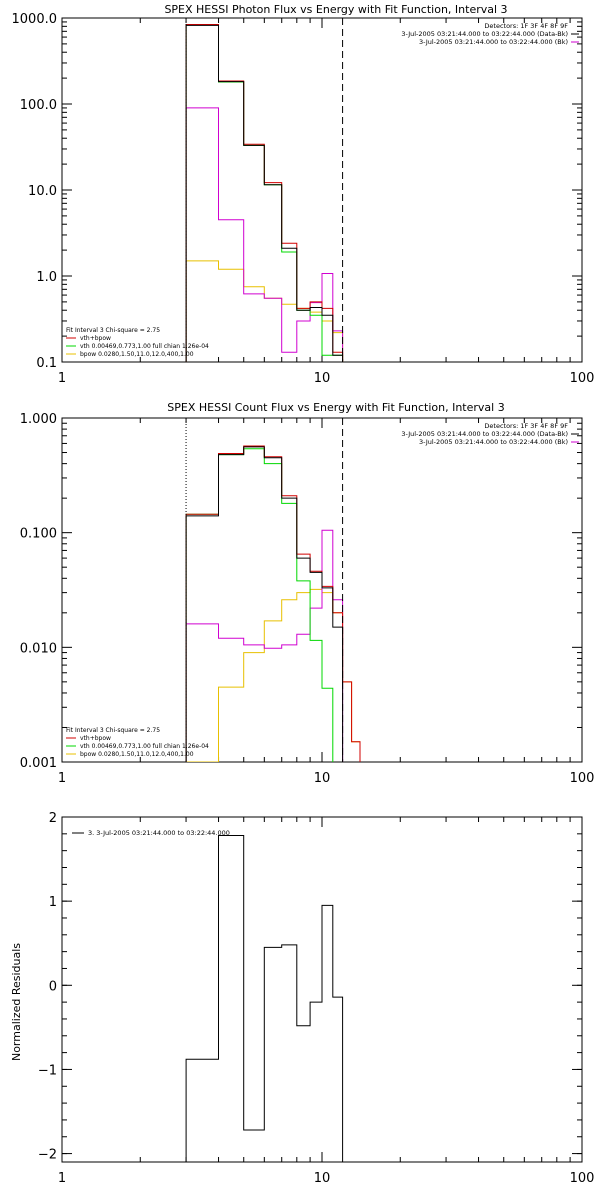 The width and height of the screenshot is (600, 1200). Describe the element at coordinates (42, 191) in the screenshot. I see `y-tick-label: 10.0` at that location.